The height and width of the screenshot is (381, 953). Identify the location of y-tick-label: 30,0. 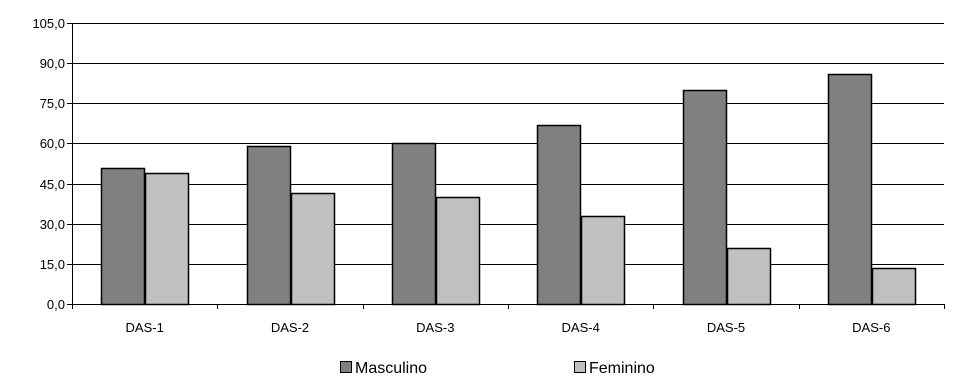
(52, 224).